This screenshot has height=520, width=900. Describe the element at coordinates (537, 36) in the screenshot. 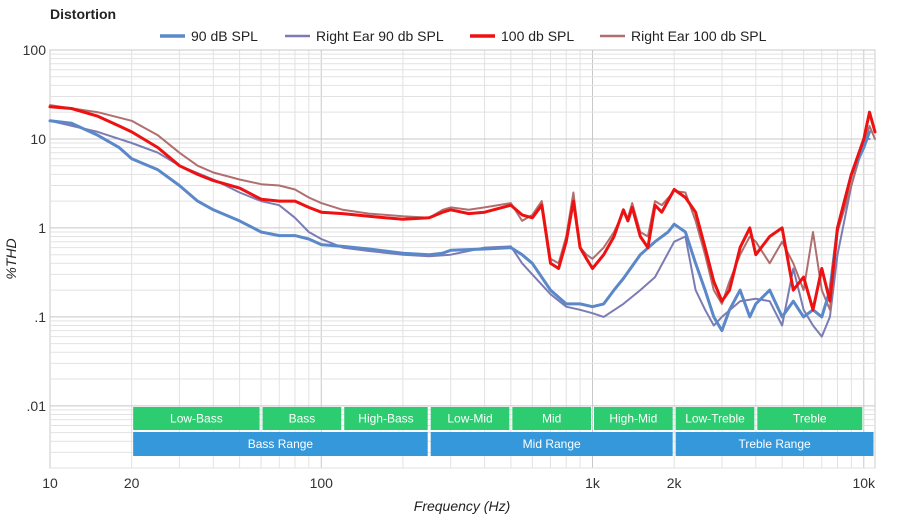

I see `legend-label: 100 db SPL` at that location.